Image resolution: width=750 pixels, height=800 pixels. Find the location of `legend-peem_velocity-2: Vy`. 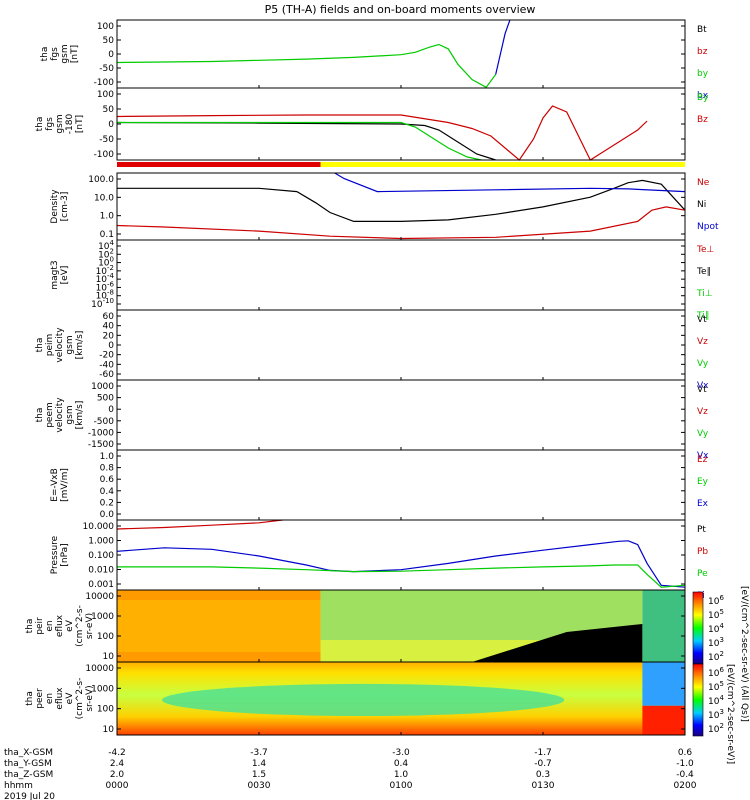

legend-peem_velocity-2: Vy is located at coordinates (703, 434).